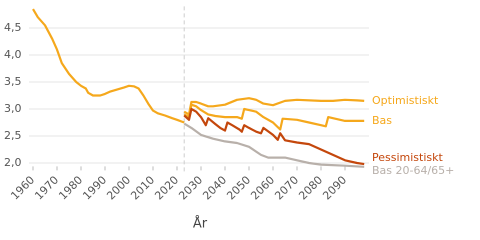 The height and width of the screenshot is (240, 480). I want to click on x-tick-label: 1990, so click(94, 187).